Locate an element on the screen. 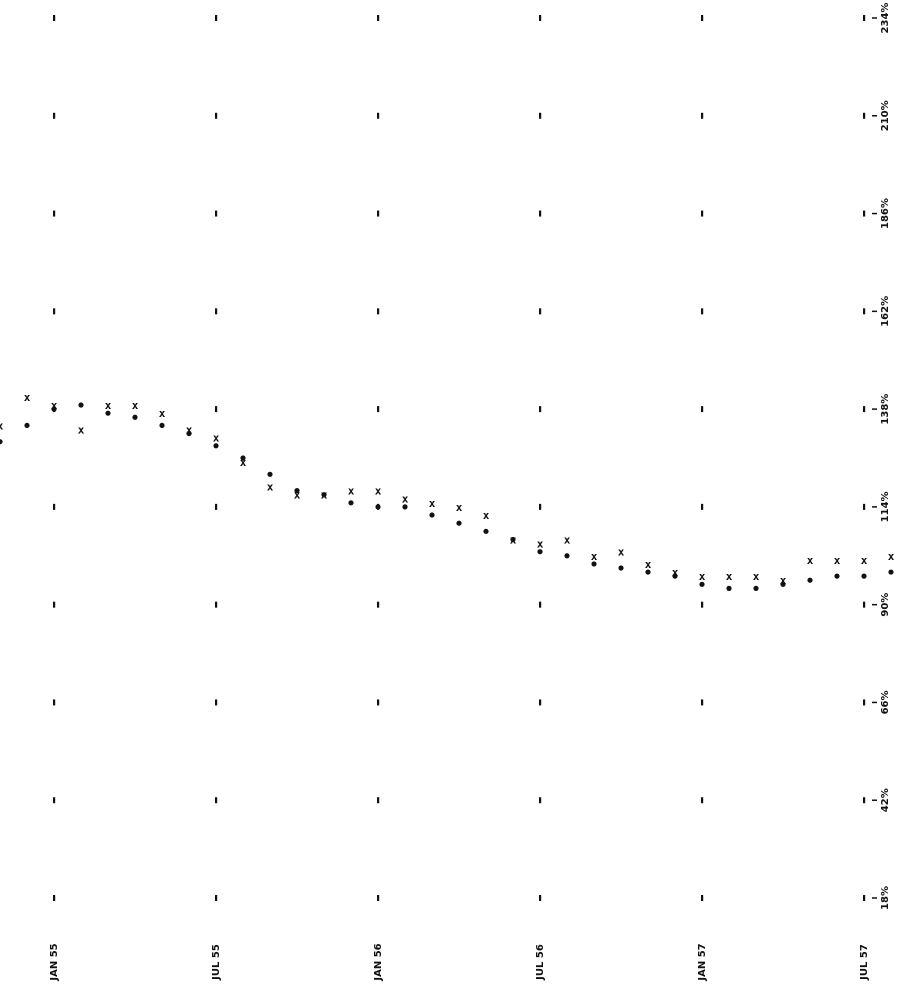 The width and height of the screenshot is (899, 995). y-tick-label: 138% is located at coordinates (885, 409).